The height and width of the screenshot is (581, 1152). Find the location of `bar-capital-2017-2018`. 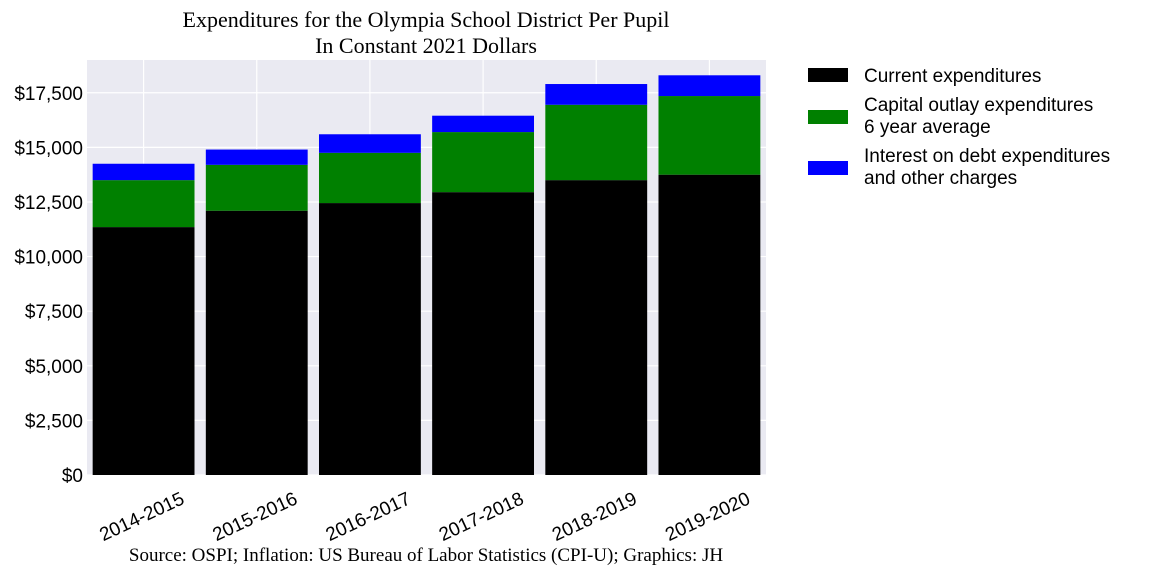

bar-capital-2017-2018 is located at coordinates (483, 162).